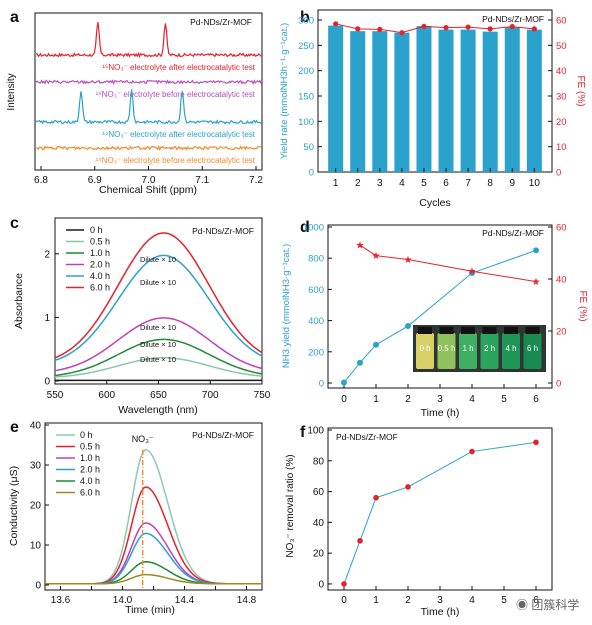  What do you see at coordinates (424, 183) in the screenshot?
I see `x-tick-label-b: 5` at bounding box center [424, 183].